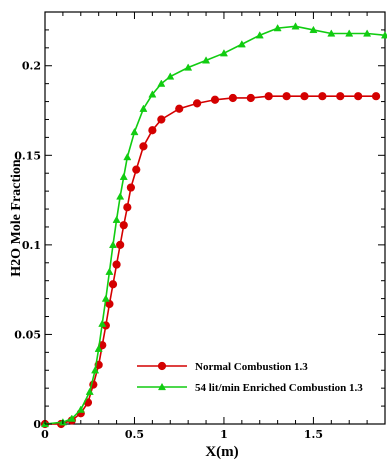 This screenshot has height=462, width=387. What do you see at coordinates (45, 434) in the screenshot?
I see `x-tick-label: 0` at bounding box center [45, 434].